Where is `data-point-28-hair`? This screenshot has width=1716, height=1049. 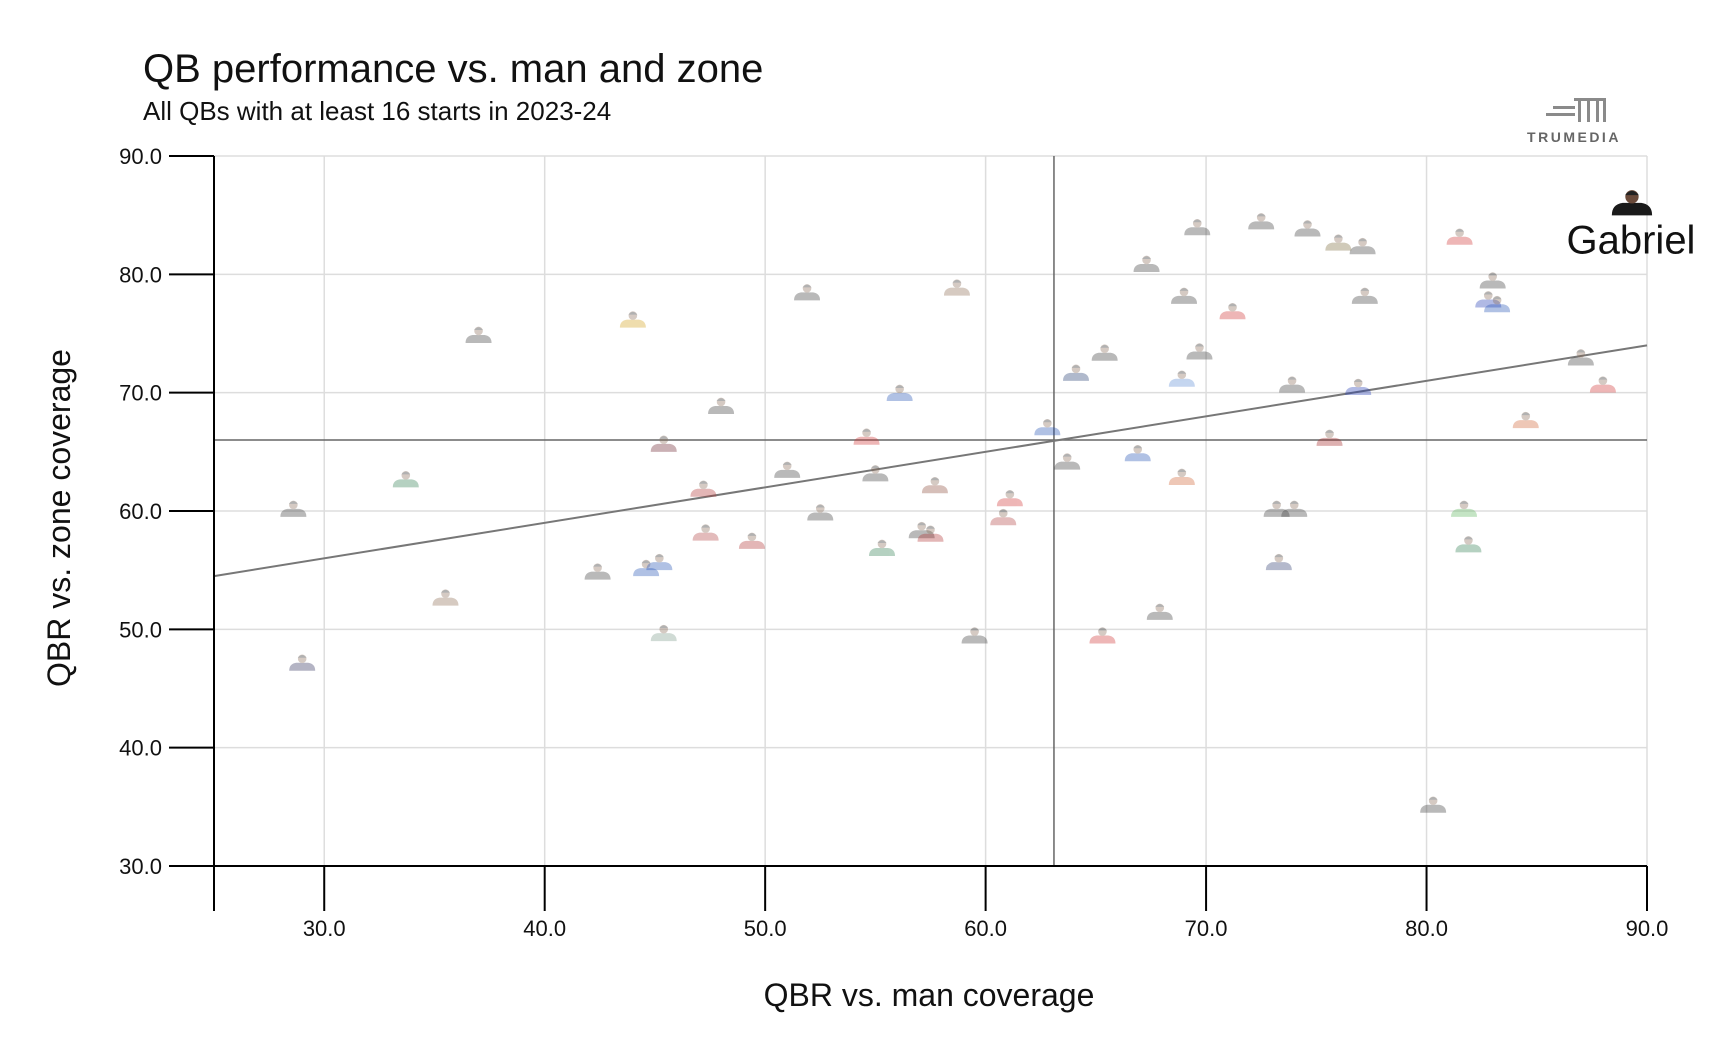
data-point-28-hair is located at coordinates (1010, 492).